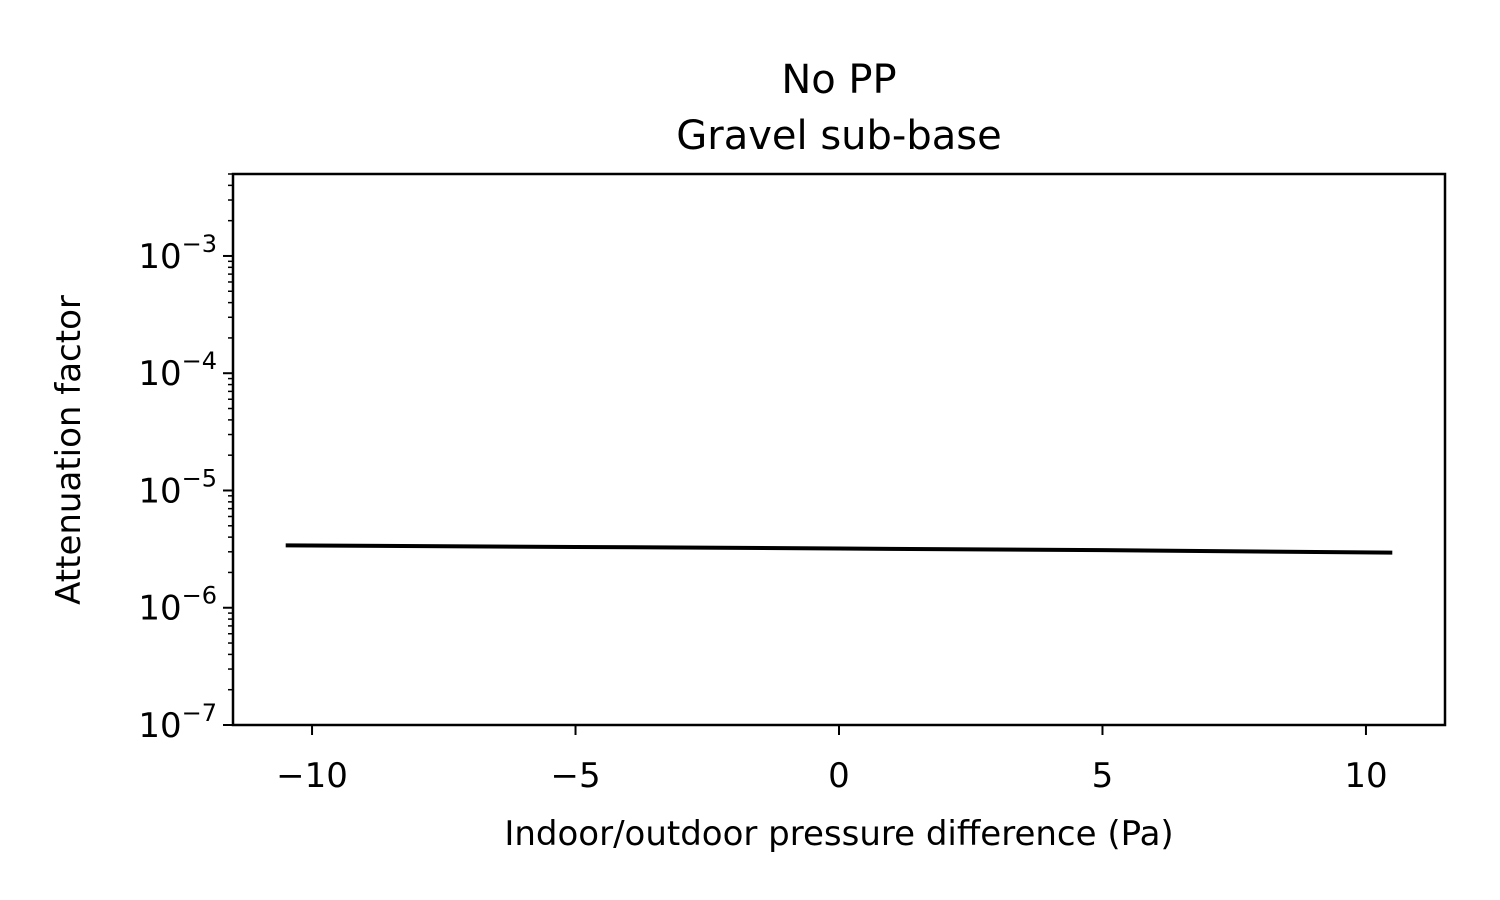  I want to click on y-tick-label: 10⁻³, so click(177, 253).